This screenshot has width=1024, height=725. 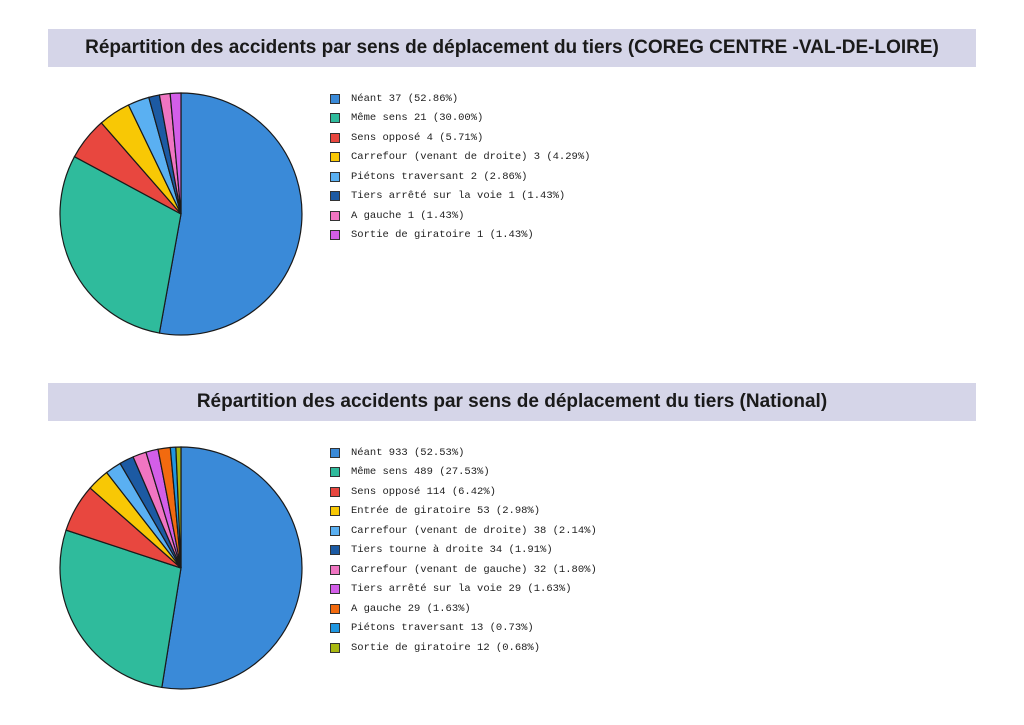 I want to click on legend-label: Tiers arrêté sur la voie 29 (1.63%), so click(x=461, y=589).